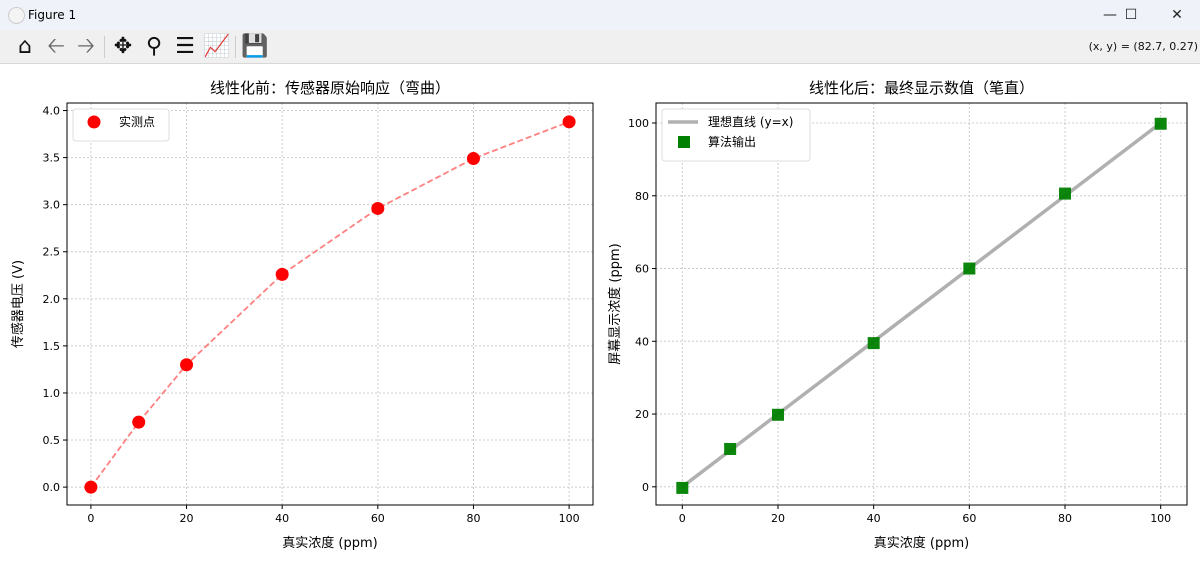  I want to click on legend-label: 理想直线 (y=x), so click(750, 121).